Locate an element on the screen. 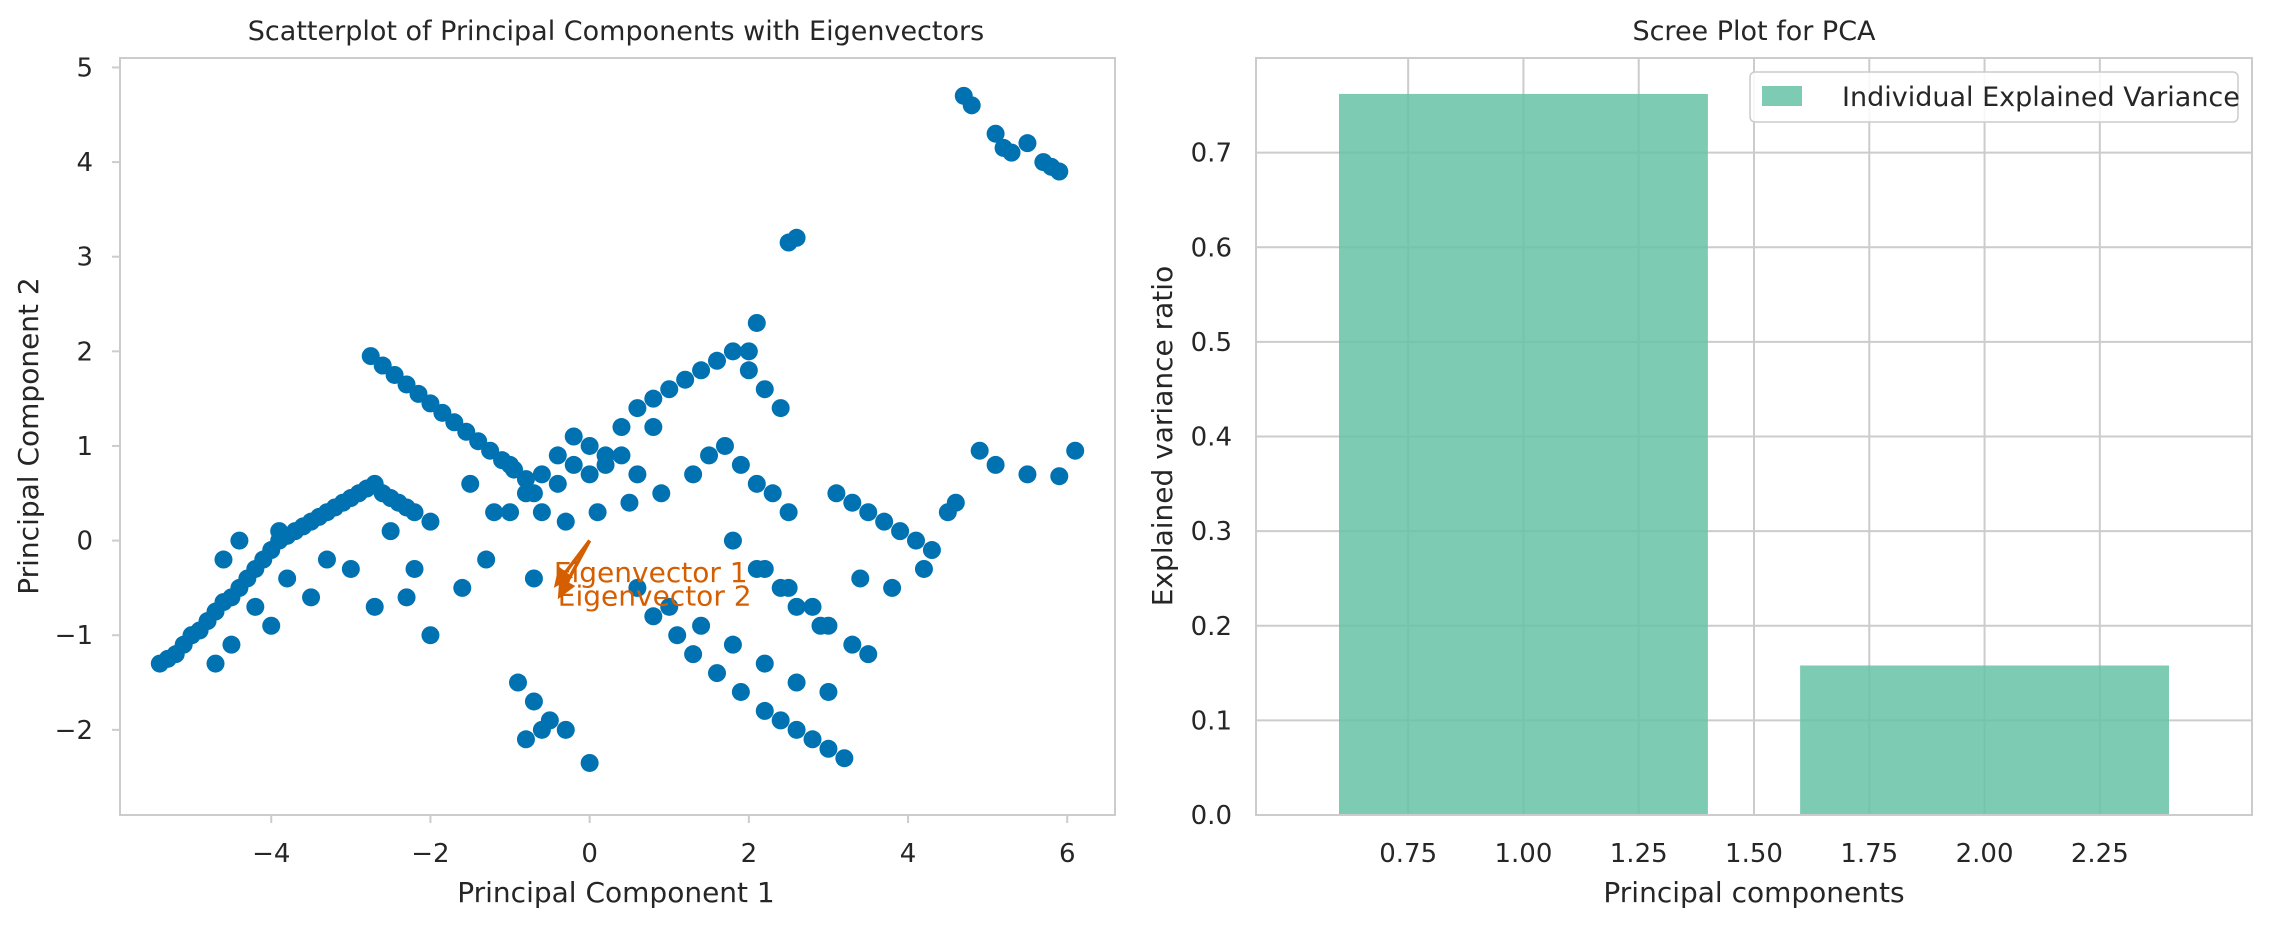  scree-y-tick-label: 0.5 is located at coordinates (1211, 343).